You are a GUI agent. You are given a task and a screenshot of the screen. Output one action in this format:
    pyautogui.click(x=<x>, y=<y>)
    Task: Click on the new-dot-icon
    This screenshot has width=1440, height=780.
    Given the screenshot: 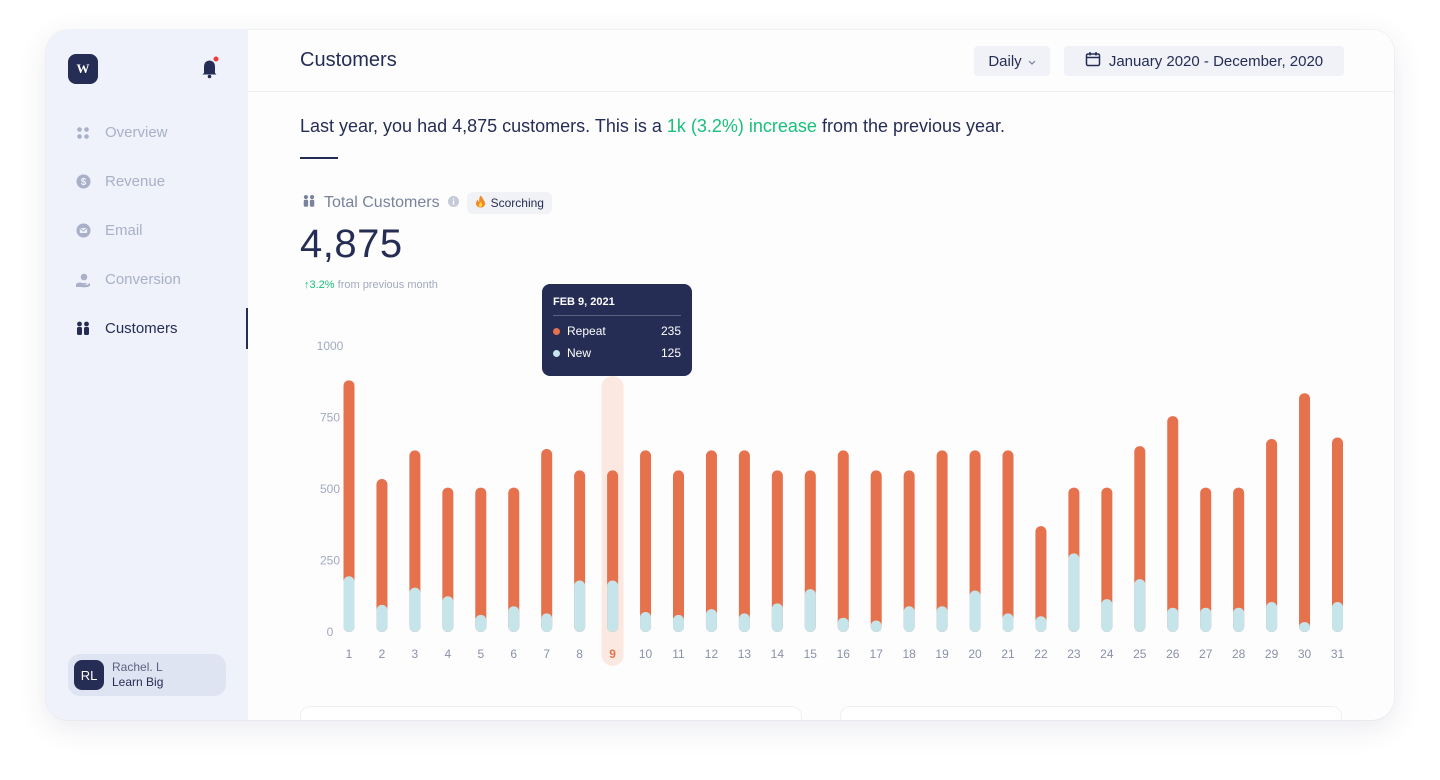 What is the action you would take?
    pyautogui.click(x=556, y=353)
    